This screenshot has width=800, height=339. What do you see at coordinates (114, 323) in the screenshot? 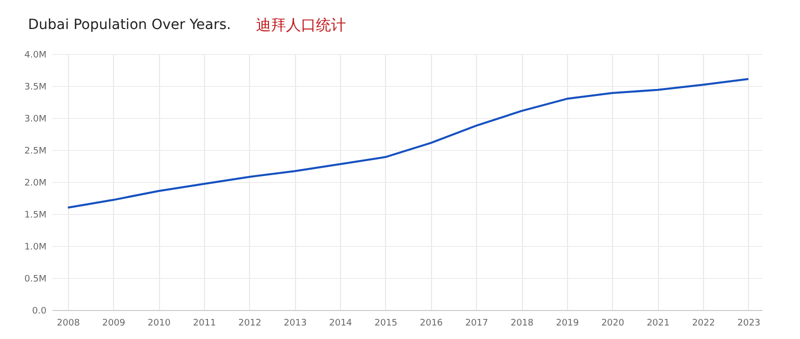
I see `x-tick-label: 2009` at bounding box center [114, 323].